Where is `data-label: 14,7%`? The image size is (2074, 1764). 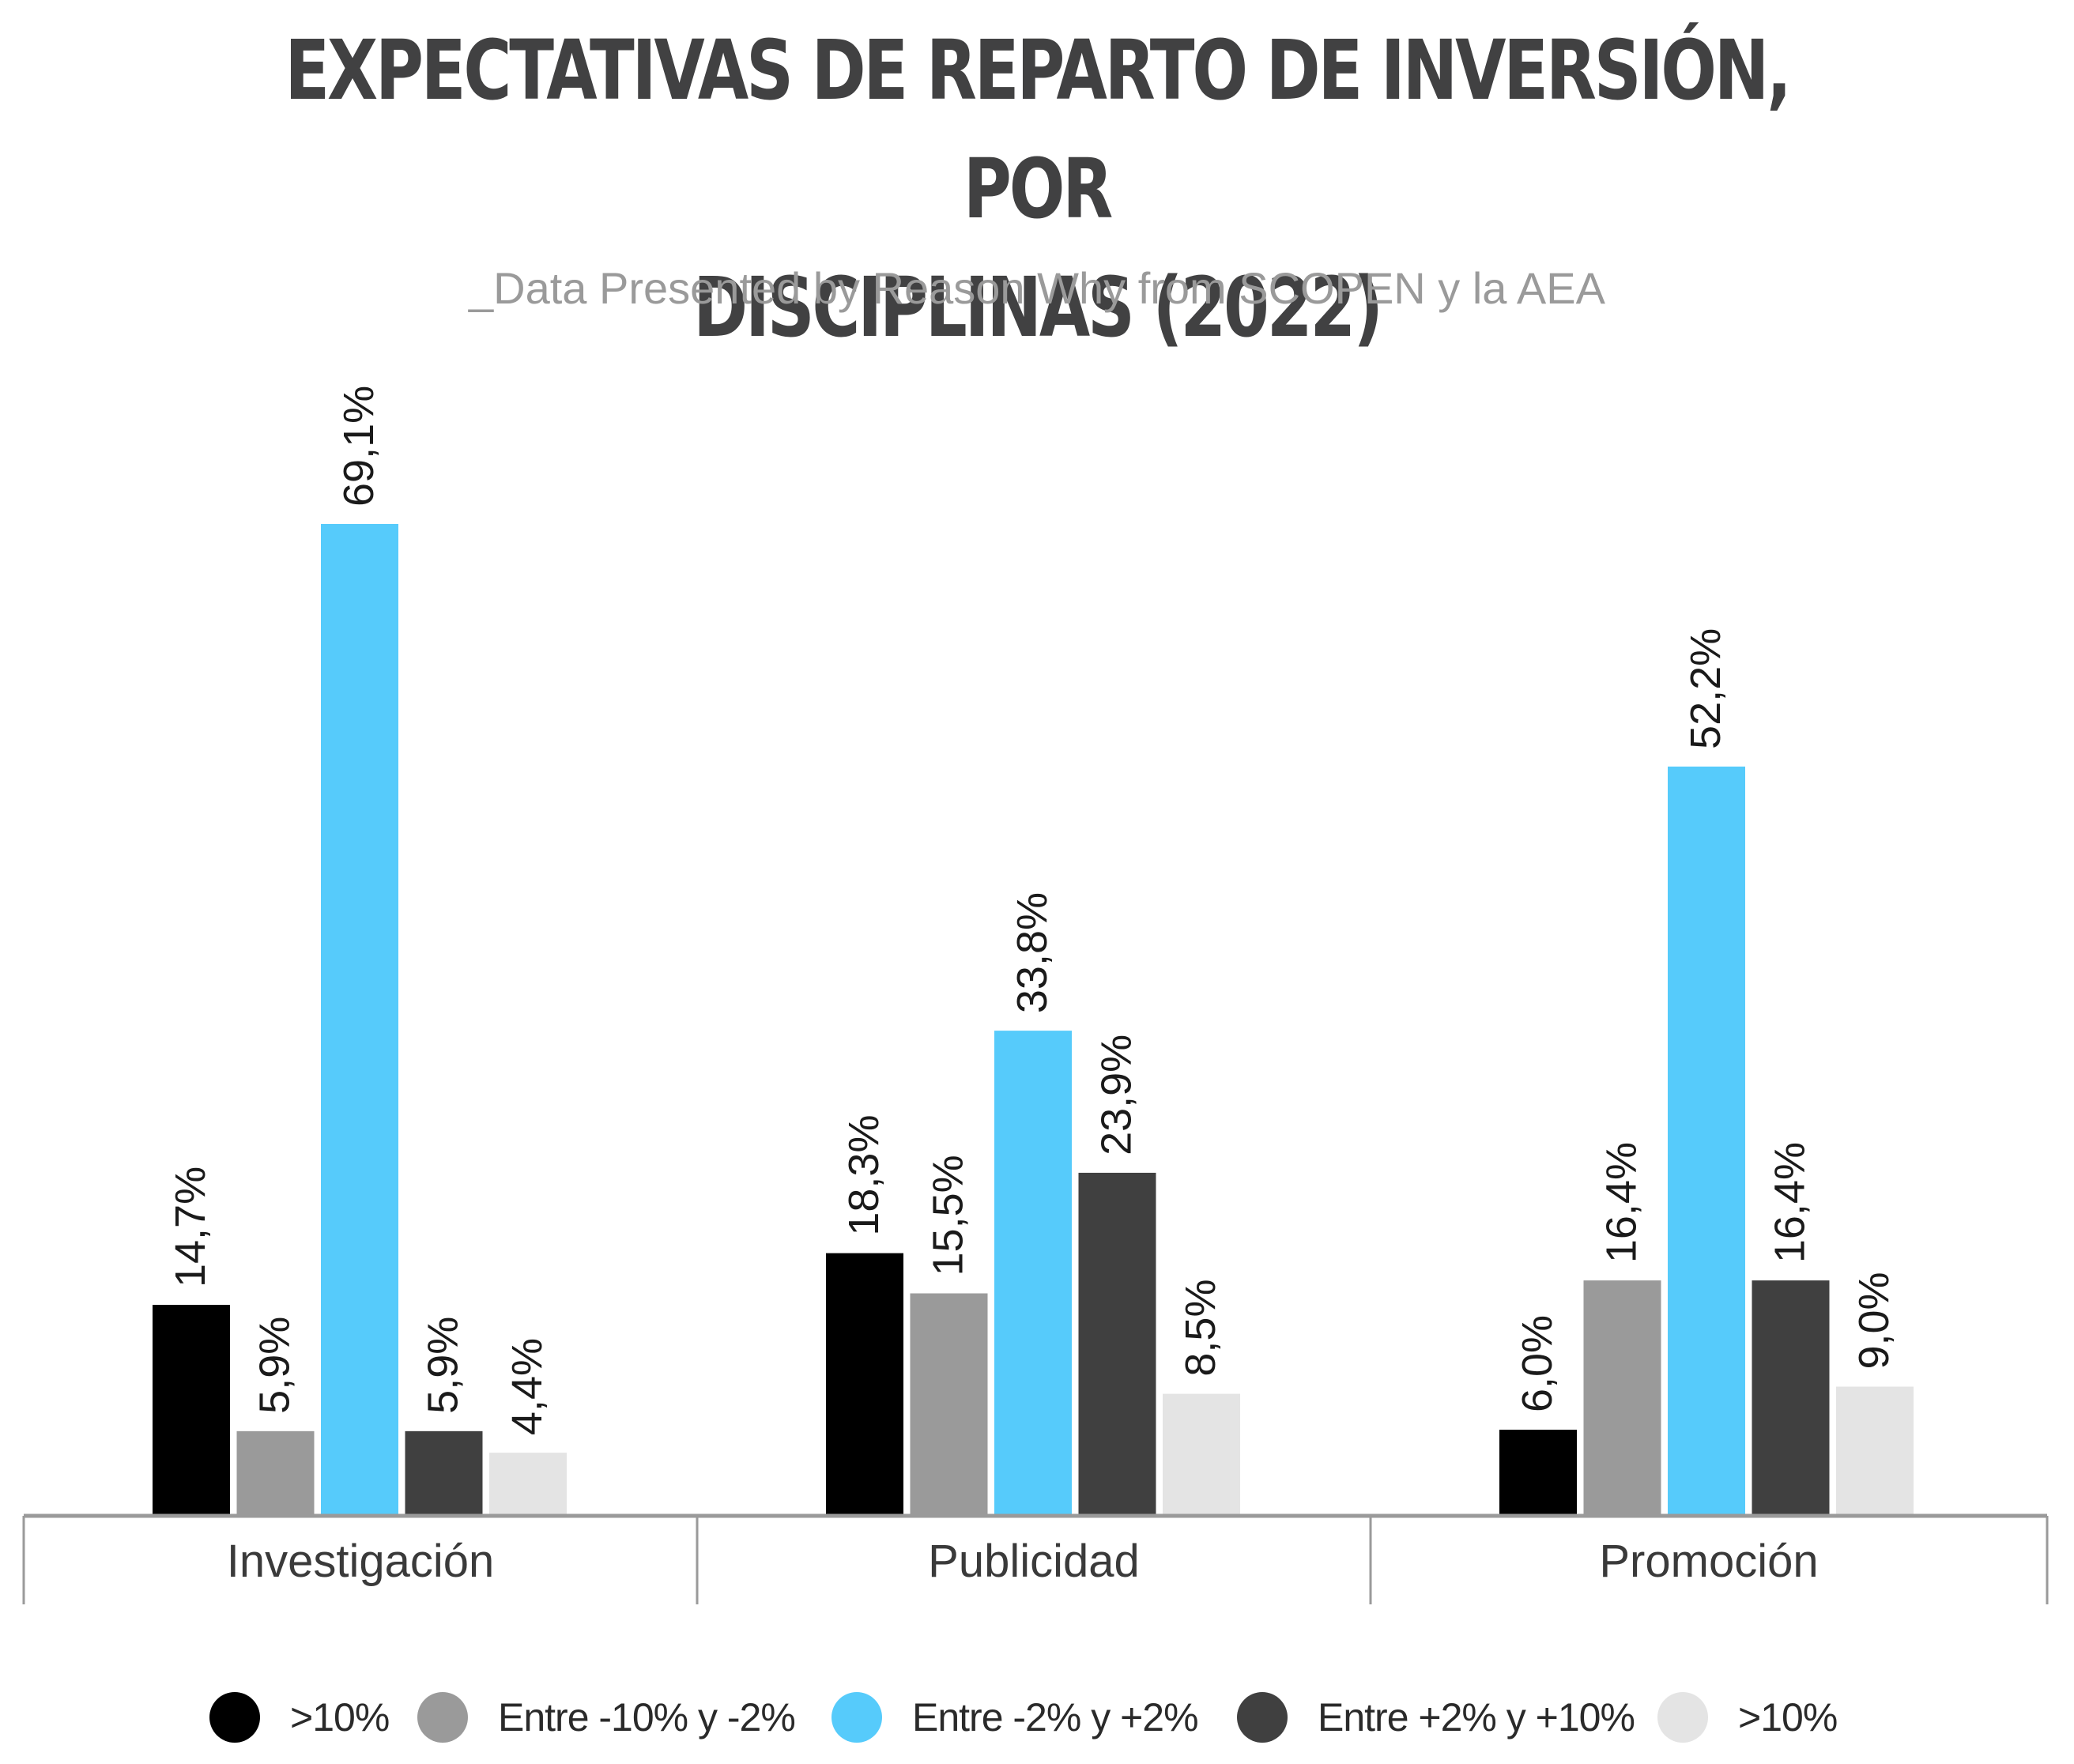
data-label: 14,7% is located at coordinates (190, 1227).